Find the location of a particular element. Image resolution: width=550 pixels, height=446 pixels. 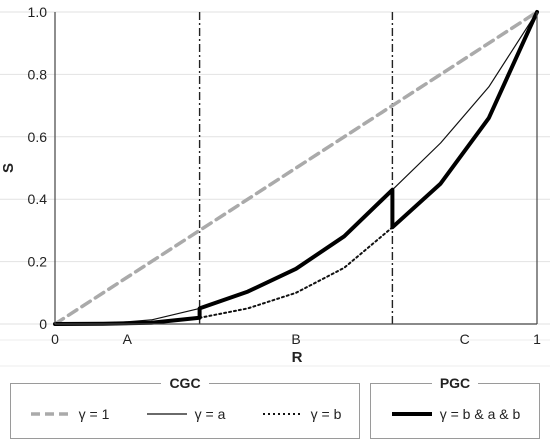

y-tick-labels: 0 0.2 0.4 0.6 0.8 1.0 is located at coordinates (38, 168).